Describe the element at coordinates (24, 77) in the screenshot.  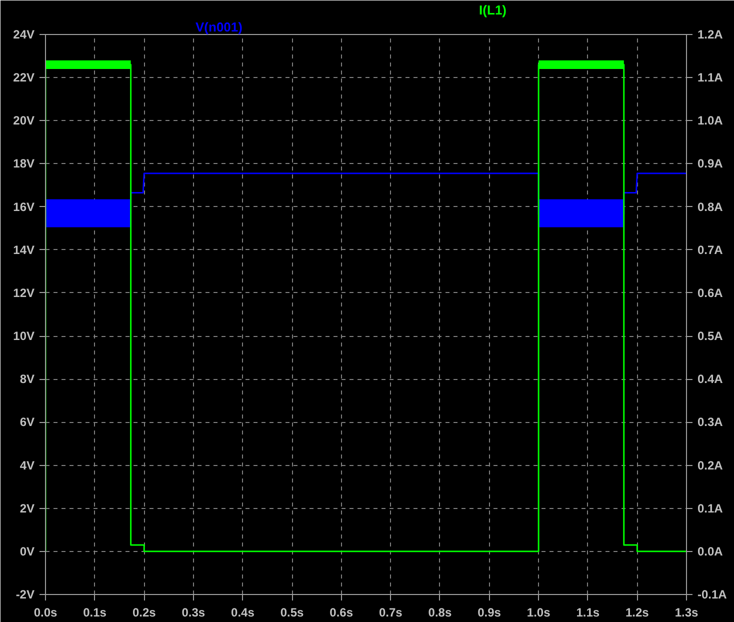
I see `y-tick-label: 22V` at that location.